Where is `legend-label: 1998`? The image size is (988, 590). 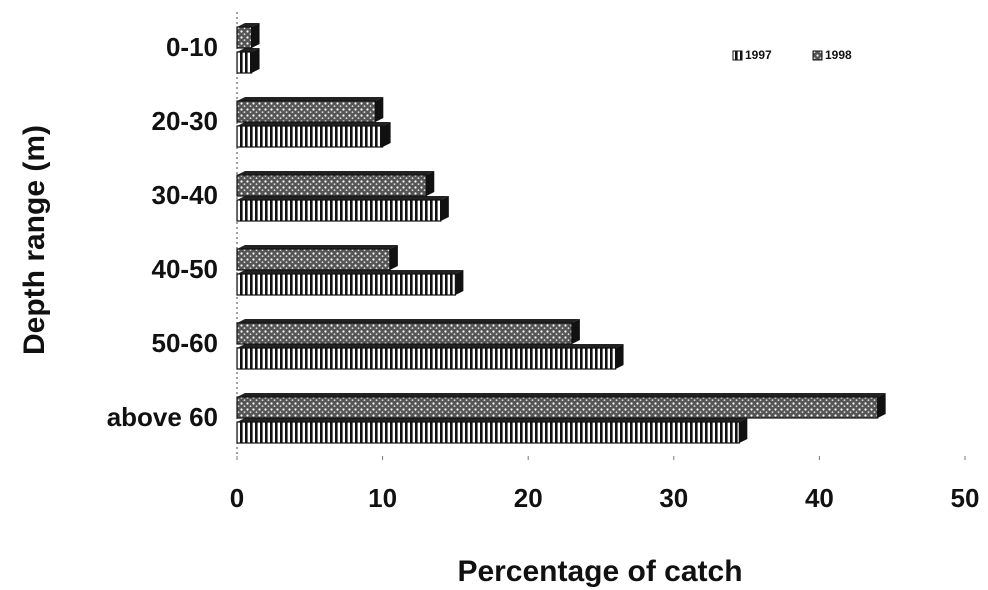
legend-label: 1998 is located at coordinates (838, 55).